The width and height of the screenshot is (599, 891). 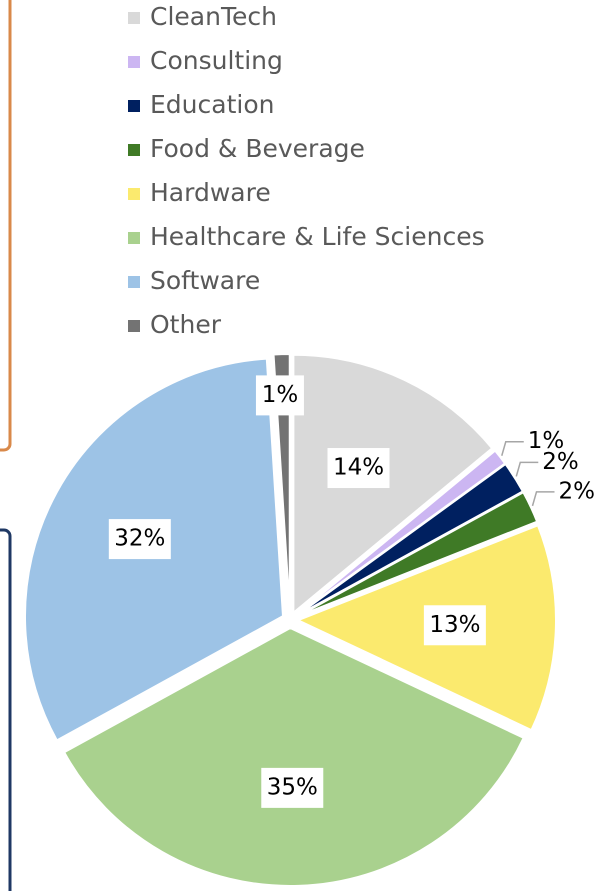 What do you see at coordinates (205, 280) in the screenshot?
I see `legend-label: Software` at bounding box center [205, 280].